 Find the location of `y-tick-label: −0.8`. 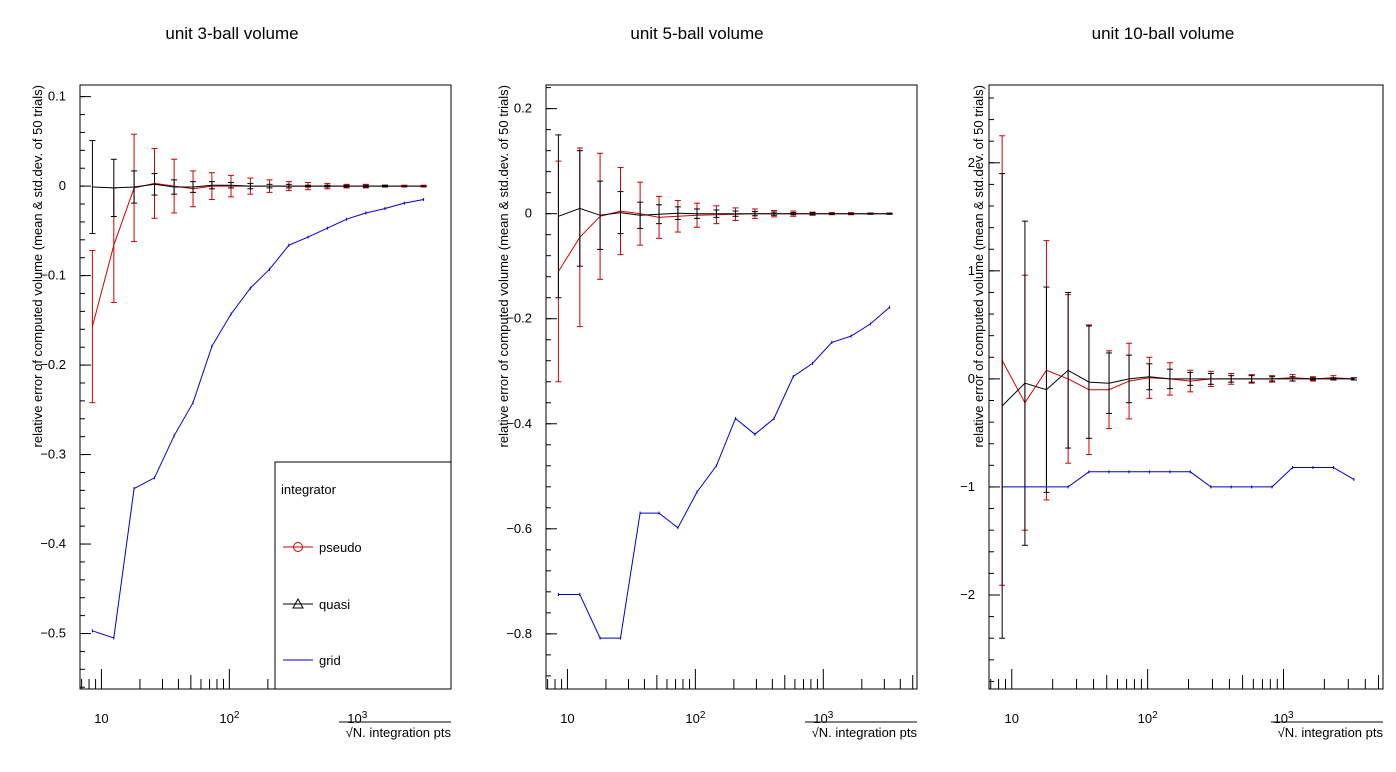

y-tick-label: −0.8 is located at coordinates (519, 633).